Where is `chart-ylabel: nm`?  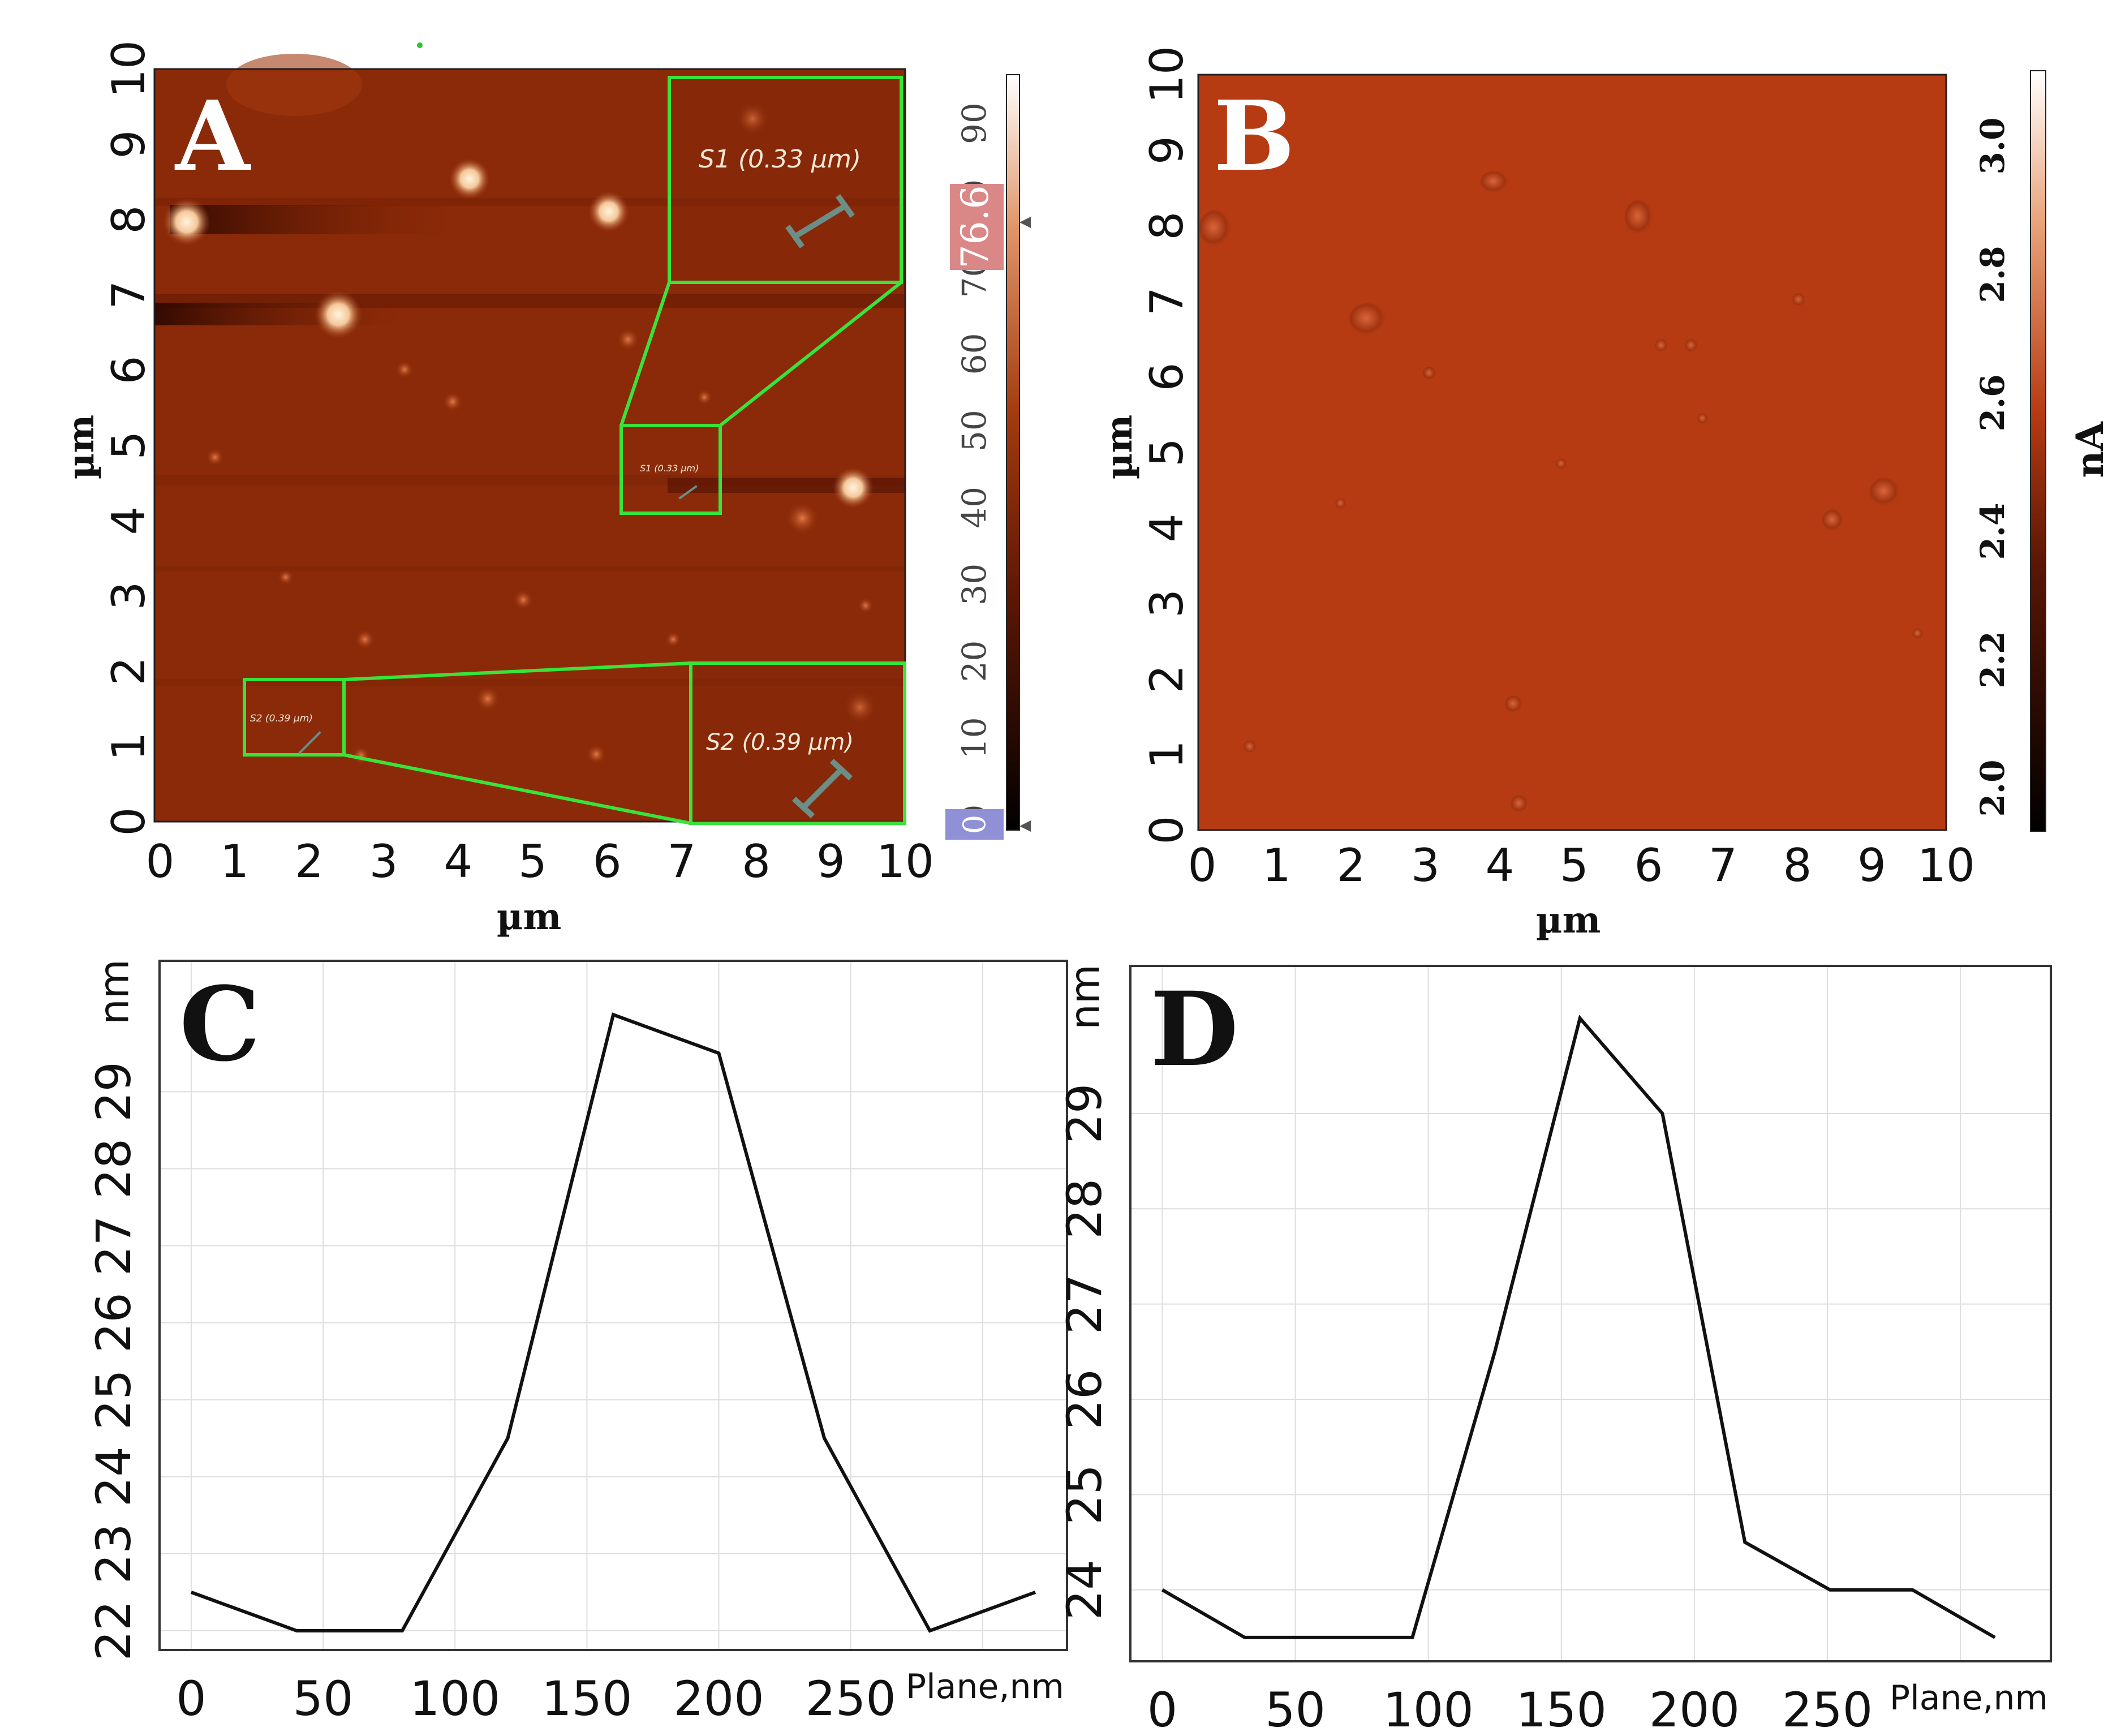 chart-ylabel: nm is located at coordinates (114, 992).